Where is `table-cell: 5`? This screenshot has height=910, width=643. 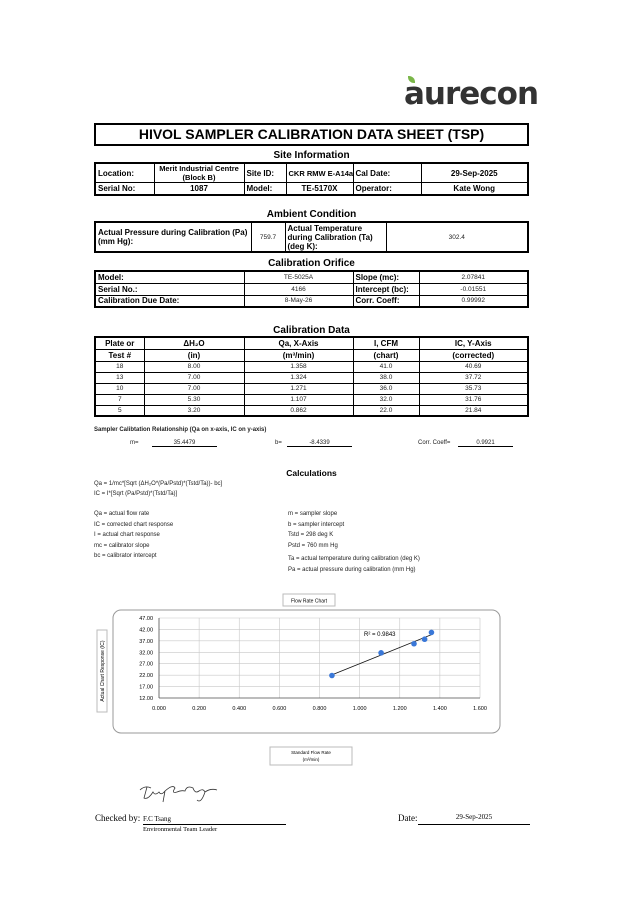 table-cell: 5 is located at coordinates (119, 410).